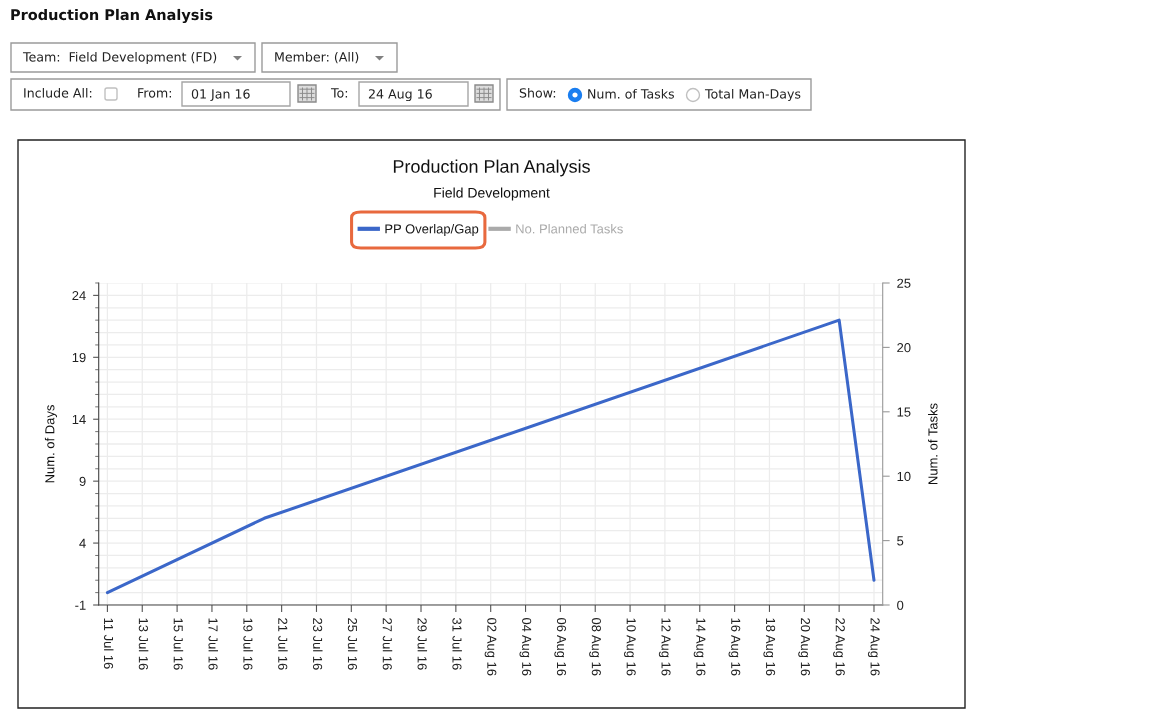 The width and height of the screenshot is (1170, 720). What do you see at coordinates (560, 647) in the screenshot?
I see `x-tick-label: 06 Aug 16` at bounding box center [560, 647].